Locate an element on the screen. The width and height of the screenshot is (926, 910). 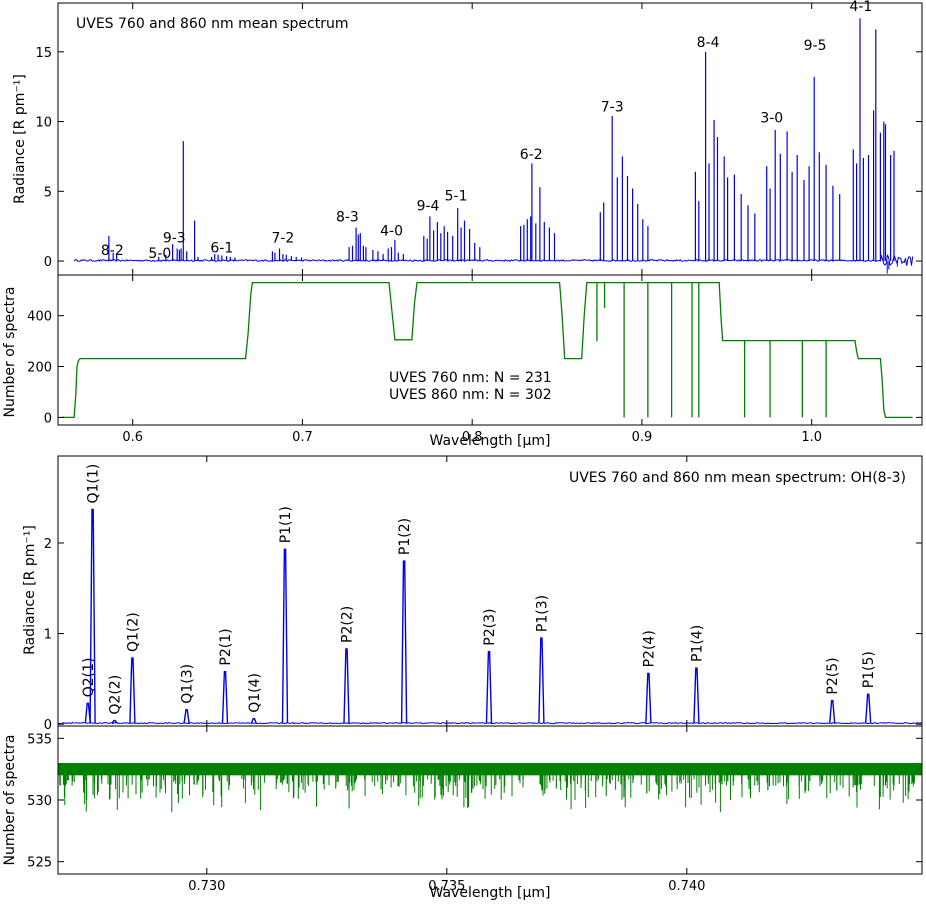
p1-xtick-label: 0.7 is located at coordinates (302, 437).